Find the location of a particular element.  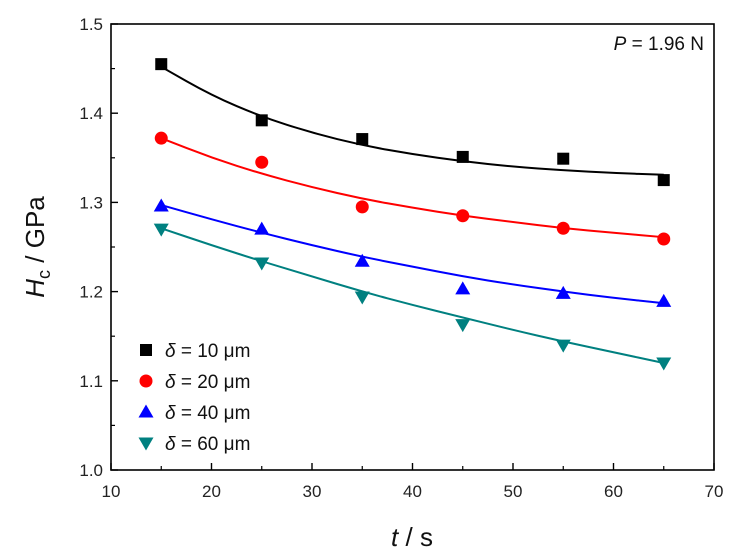

legend-text: = 10 μm is located at coordinates (213, 351).